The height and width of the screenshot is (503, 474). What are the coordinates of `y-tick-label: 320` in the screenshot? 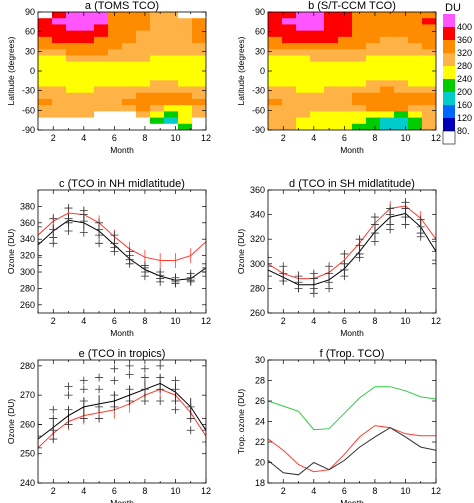 It's located at (27, 256).